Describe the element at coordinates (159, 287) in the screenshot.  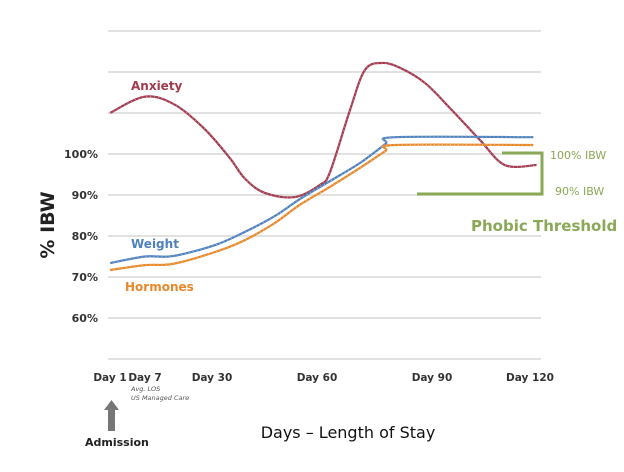
I see `series-label-hormones: Hormones` at that location.